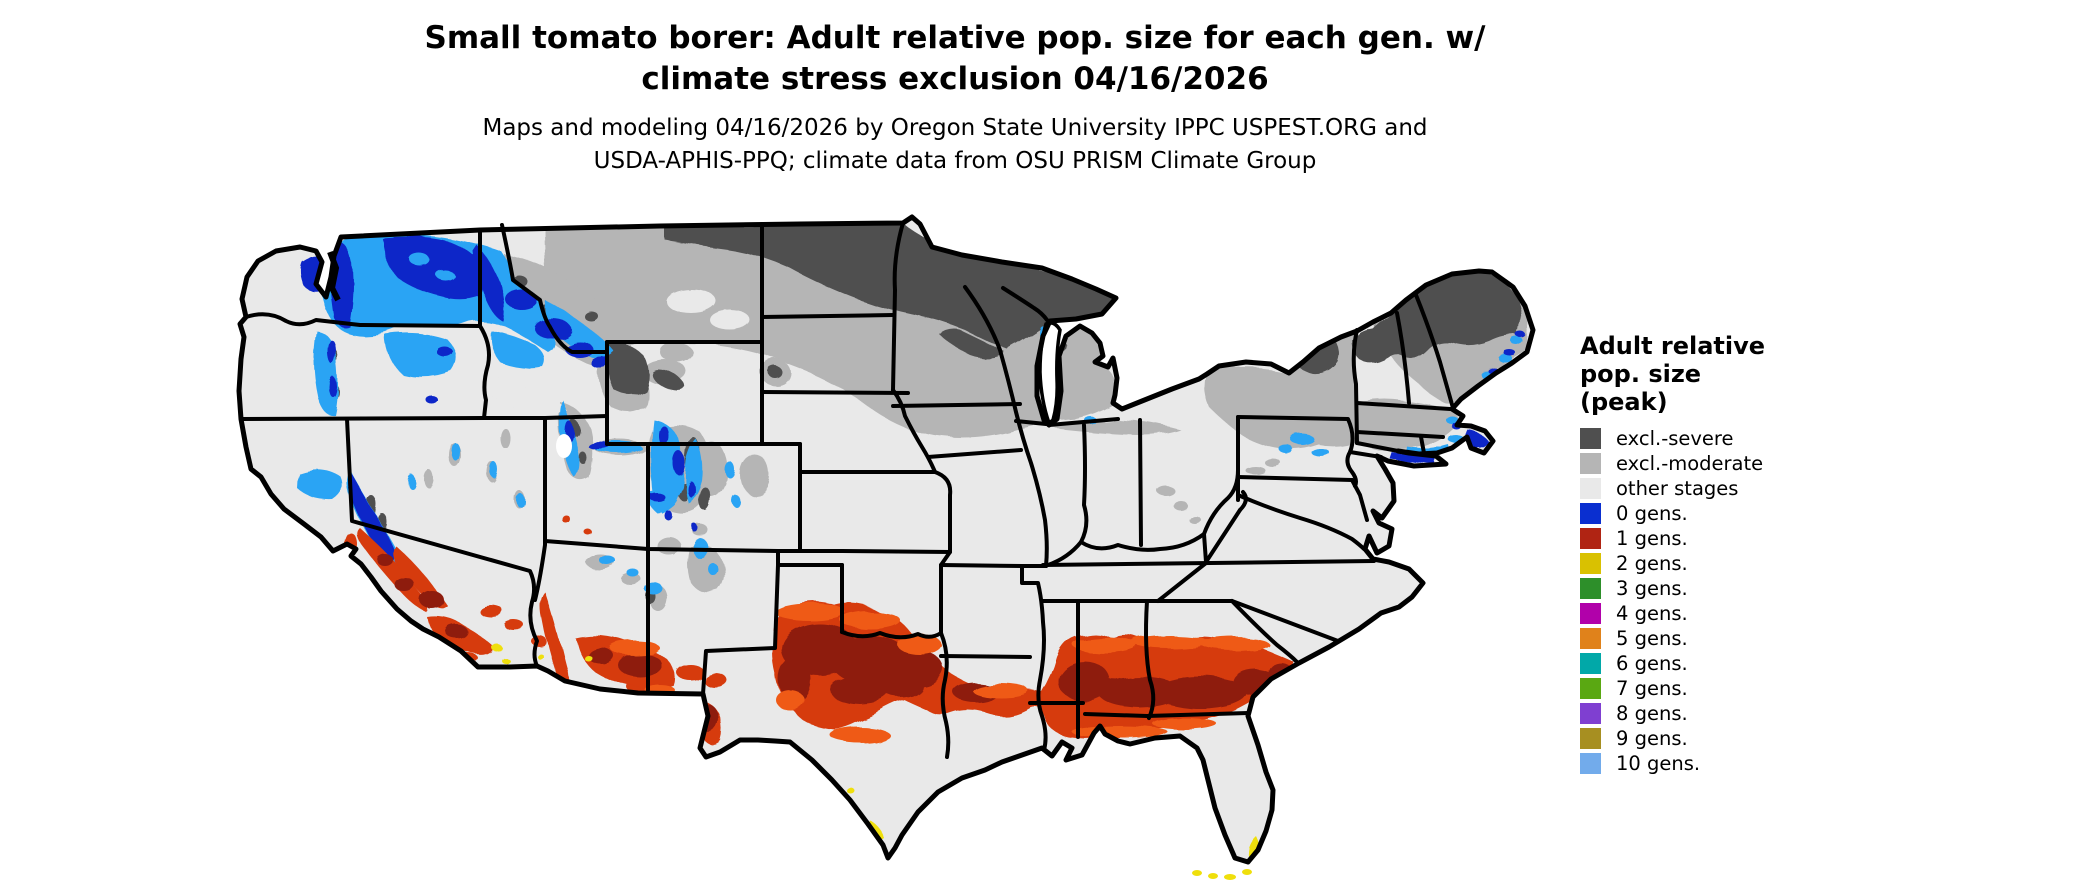 Image resolution: width=2100 pixels, height=892 pixels. I want to click on legend-item: excl.-severe, so click(1800, 438).